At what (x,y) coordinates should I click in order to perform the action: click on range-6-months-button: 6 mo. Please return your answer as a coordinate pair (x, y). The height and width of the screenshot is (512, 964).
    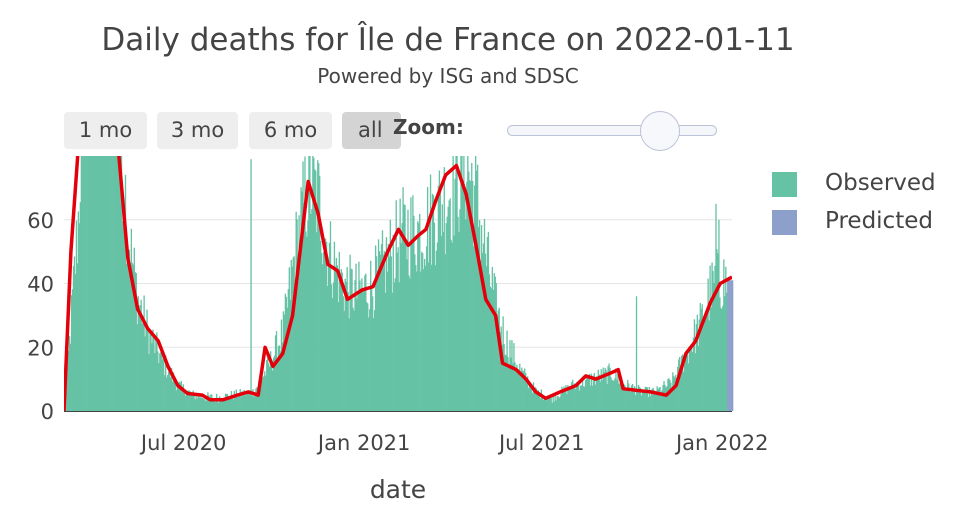
    Looking at the image, I should click on (290, 130).